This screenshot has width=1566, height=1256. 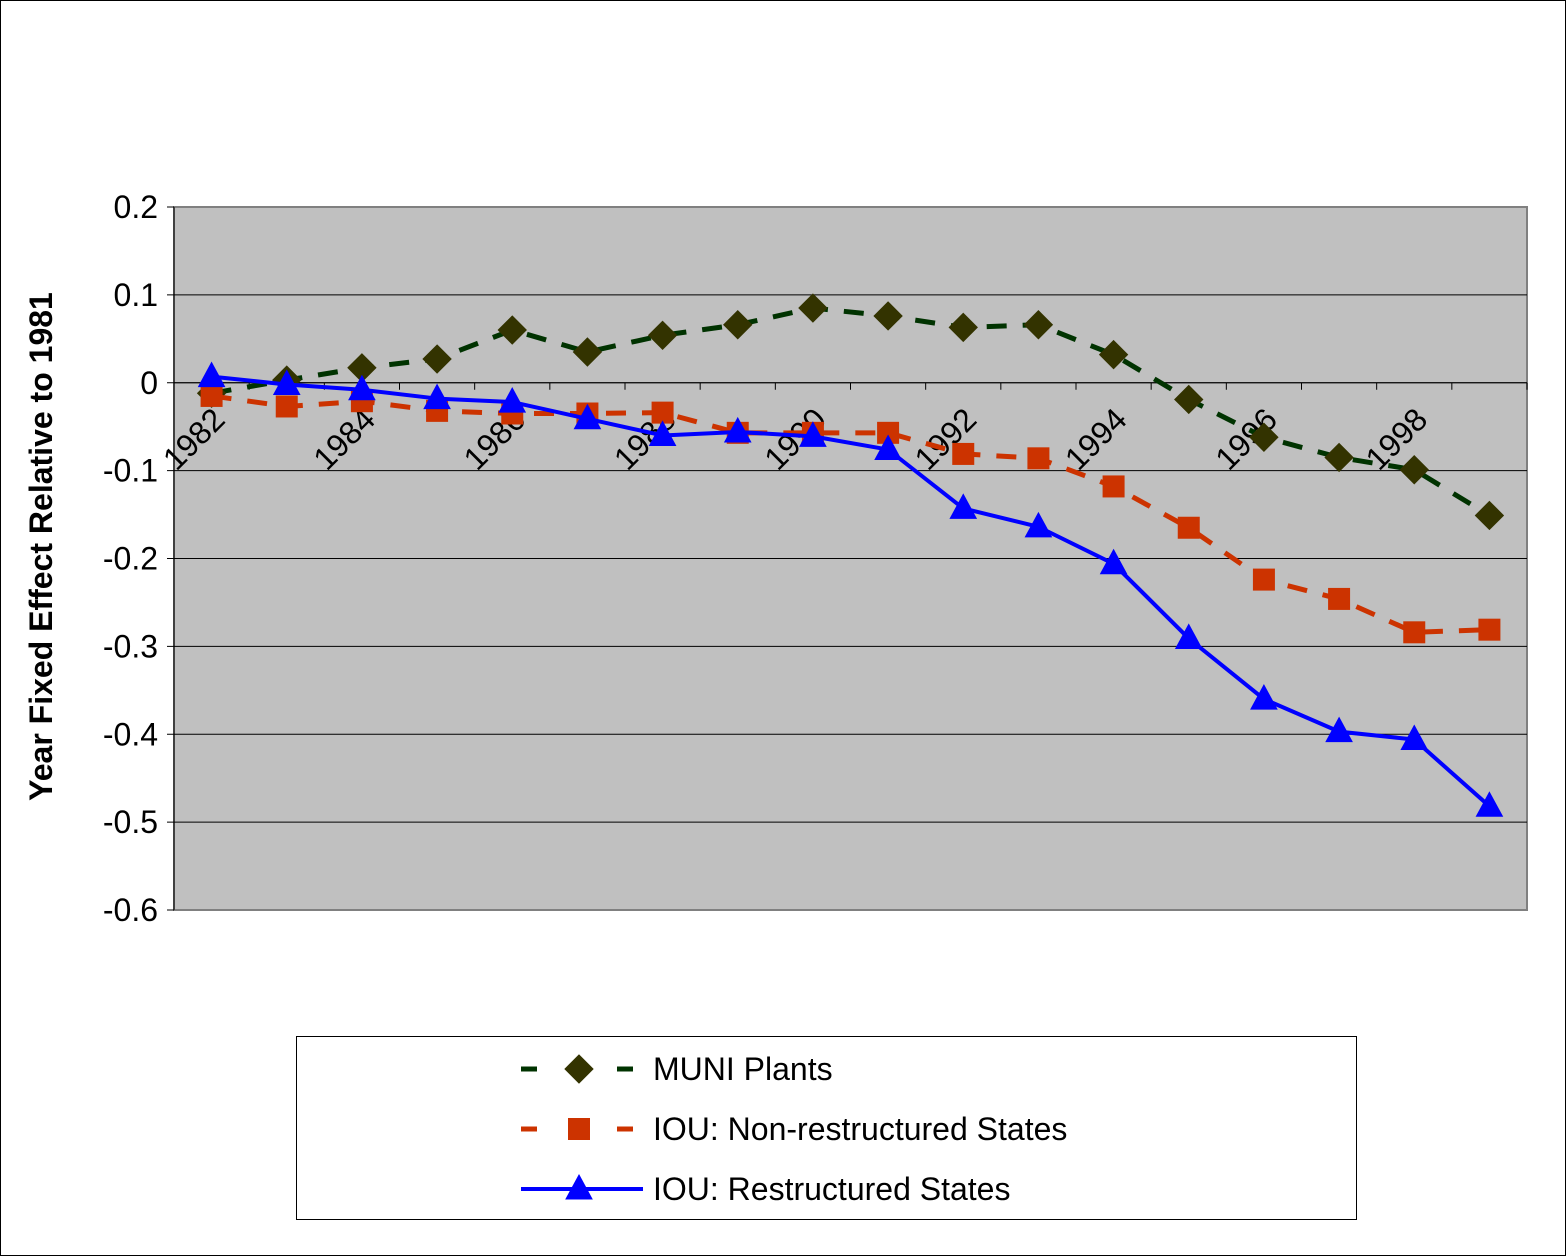 What do you see at coordinates (149, 383) in the screenshot?
I see `y-tick-label: 0` at bounding box center [149, 383].